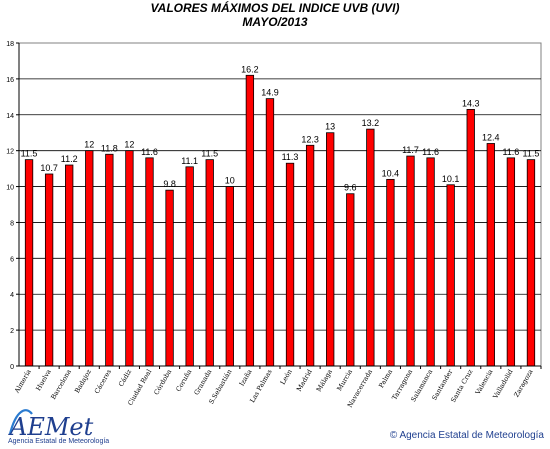 Image resolution: width=550 pixels, height=449 pixels. What do you see at coordinates (304, 380) in the screenshot?
I see `x-tick-label: Madrid` at bounding box center [304, 380].